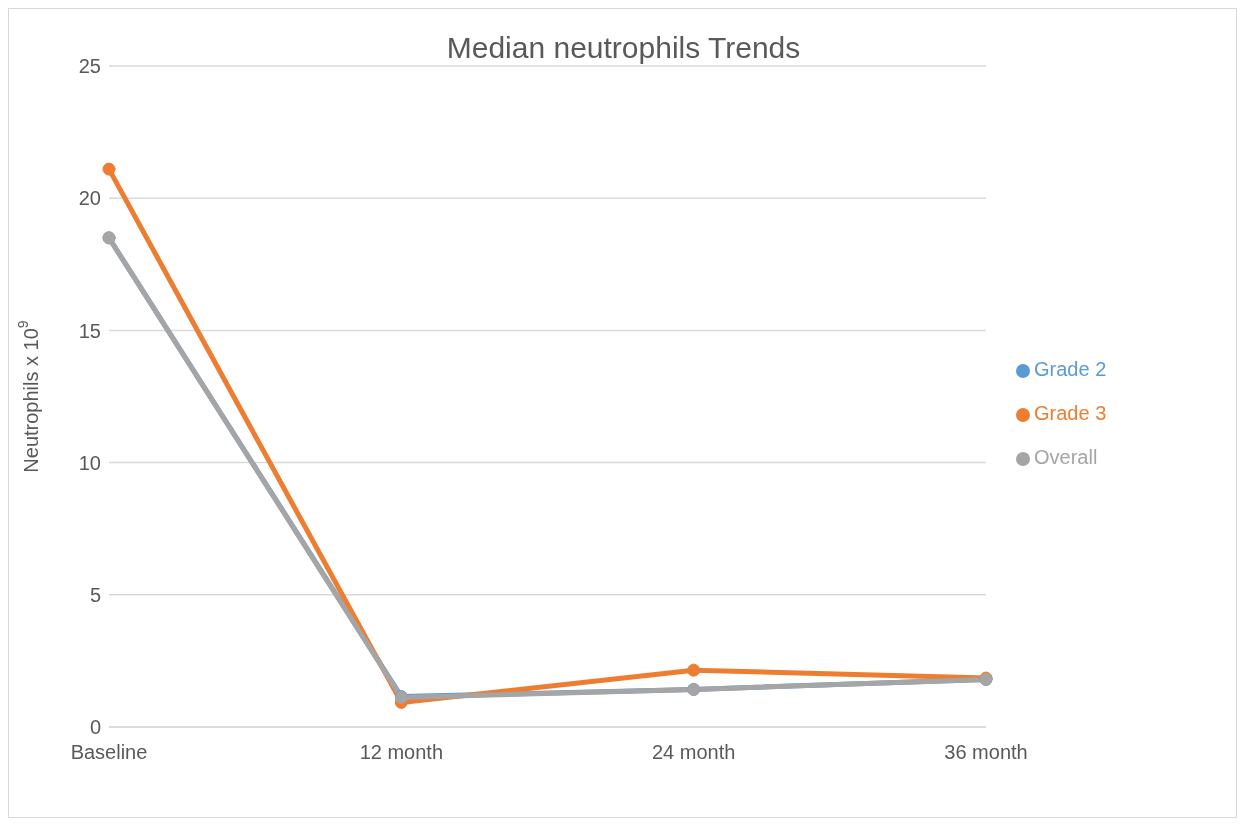 The width and height of the screenshot is (1245, 826). I want to click on x-tick-label: 12 month, so click(401, 752).